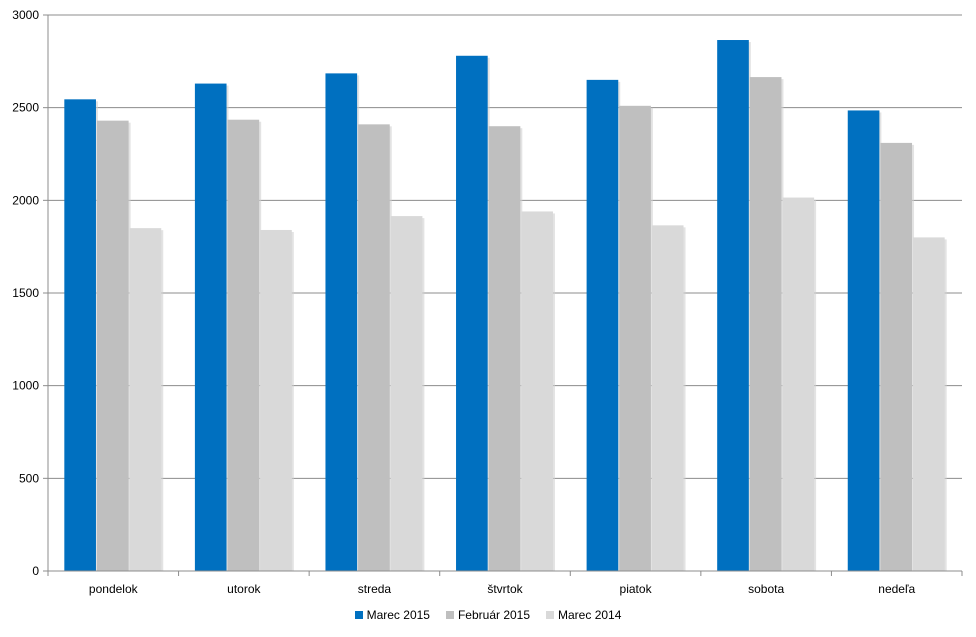 This screenshot has height=637, width=976. I want to click on y-tick-label: 500, so click(29, 478).